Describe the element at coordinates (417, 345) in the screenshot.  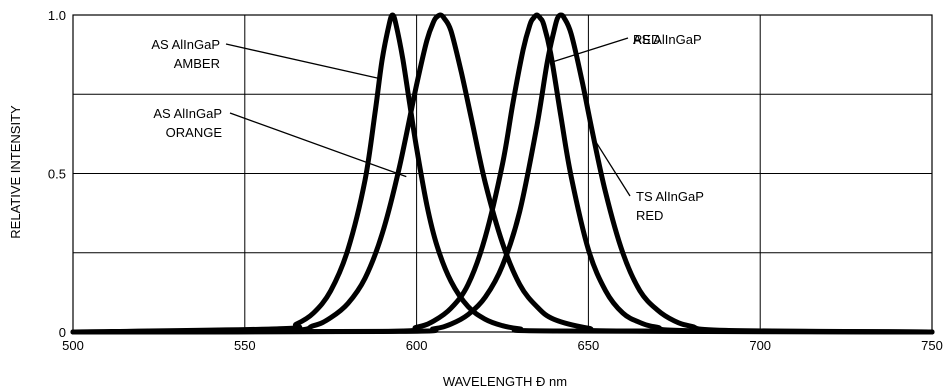
I see `x-tick-label: 600` at that location.